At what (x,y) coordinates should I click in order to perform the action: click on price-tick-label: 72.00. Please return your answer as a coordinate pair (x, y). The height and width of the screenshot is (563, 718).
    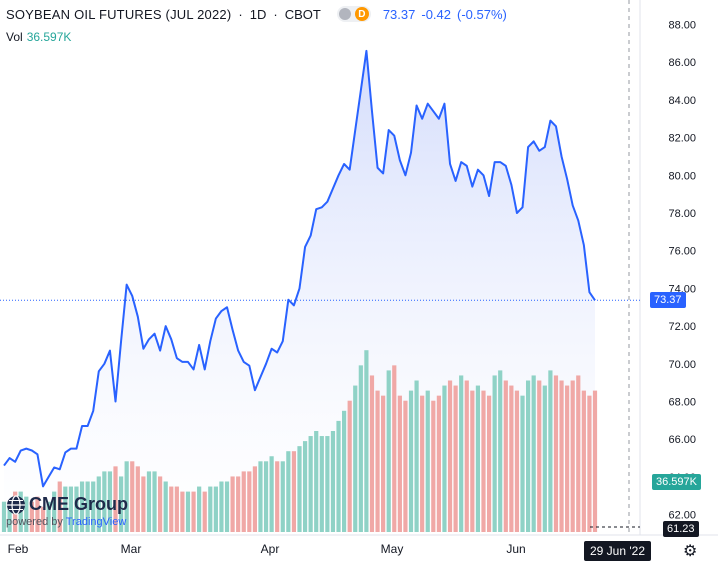
    Looking at the image, I should click on (682, 327).